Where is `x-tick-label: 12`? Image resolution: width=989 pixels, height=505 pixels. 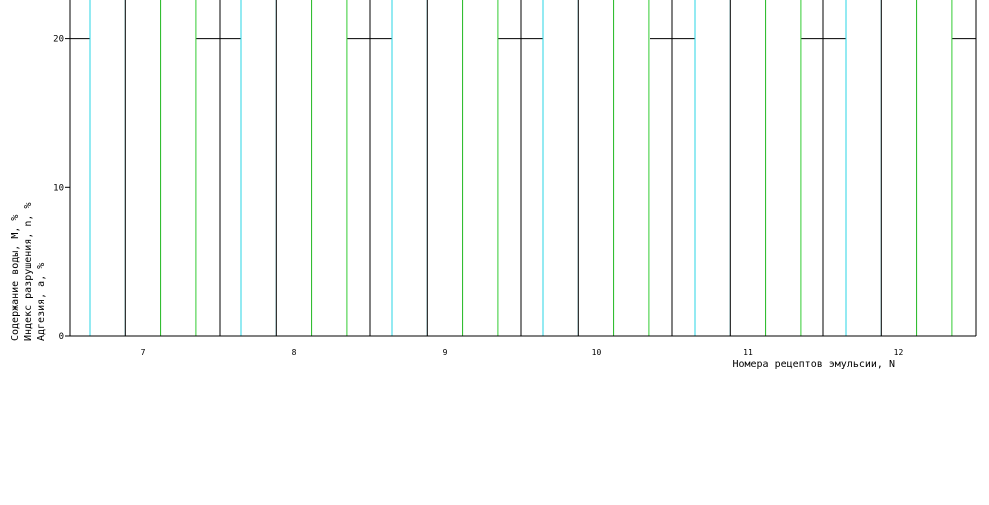
x-tick-label: 12 is located at coordinates (899, 352).